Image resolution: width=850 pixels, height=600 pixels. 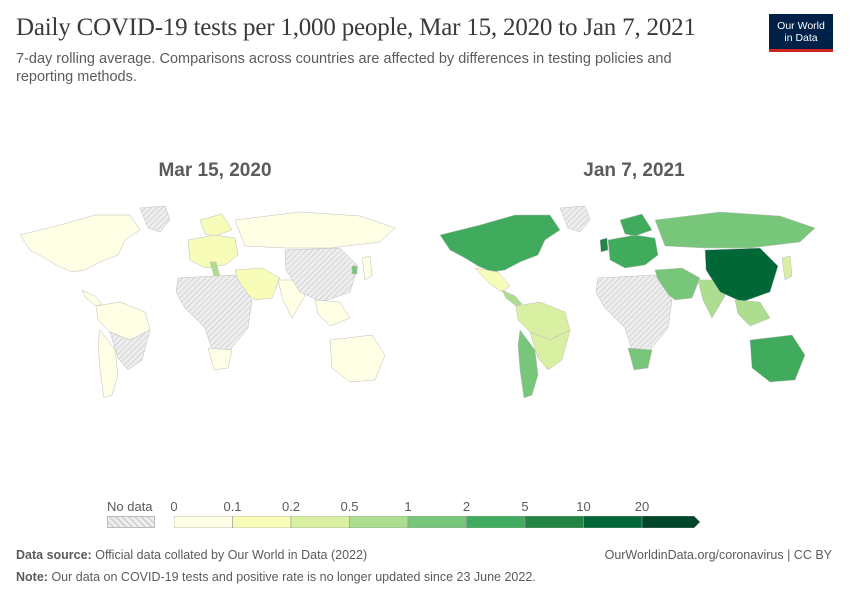 I want to click on legend-tick-4: 1, so click(x=408, y=506).